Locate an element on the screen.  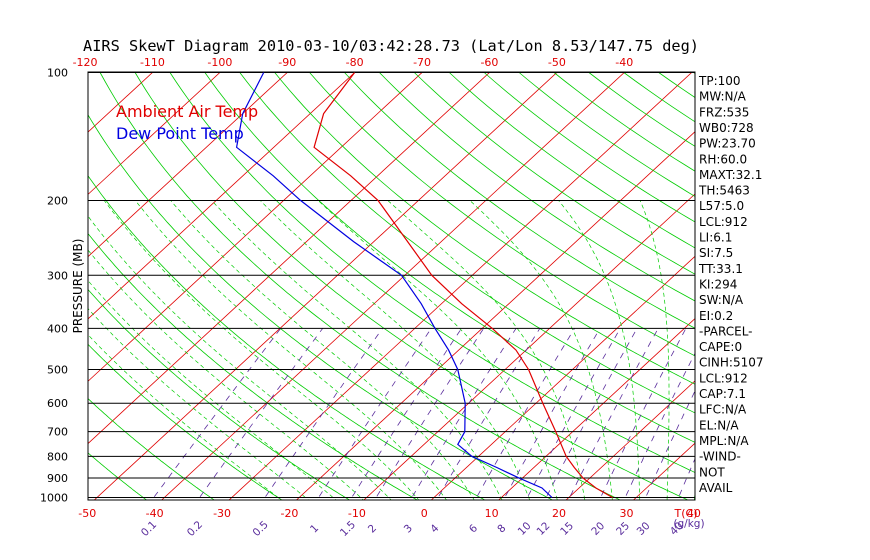
index-label: CINH:5107 is located at coordinates (731, 363).